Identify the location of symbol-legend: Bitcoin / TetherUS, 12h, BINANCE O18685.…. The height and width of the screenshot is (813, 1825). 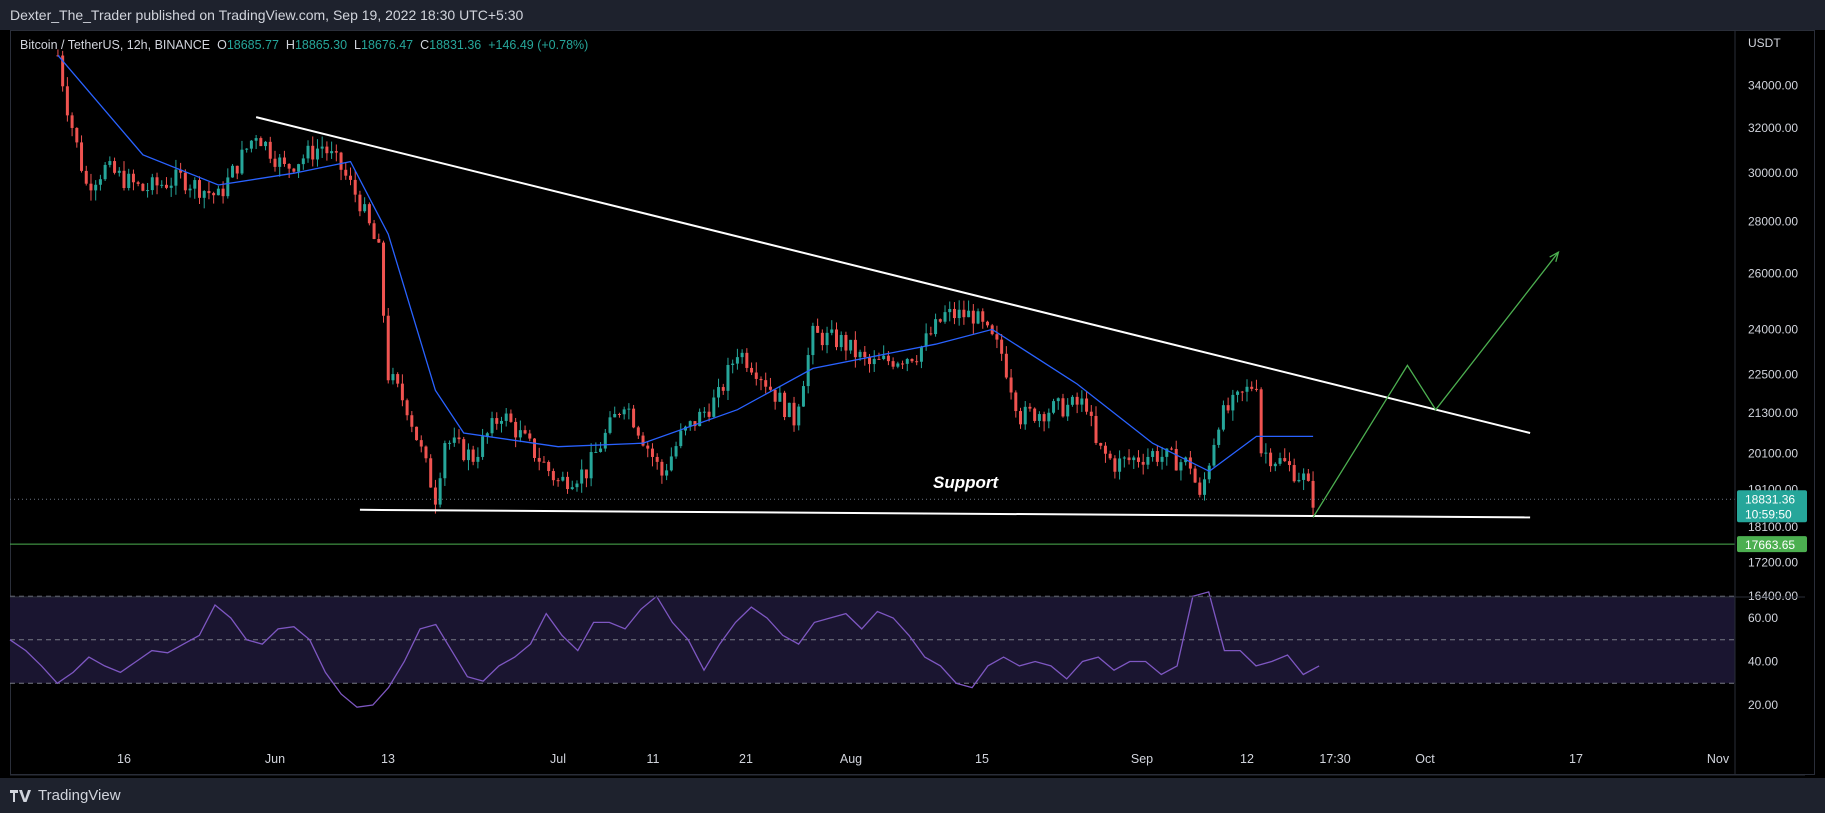
(304, 45).